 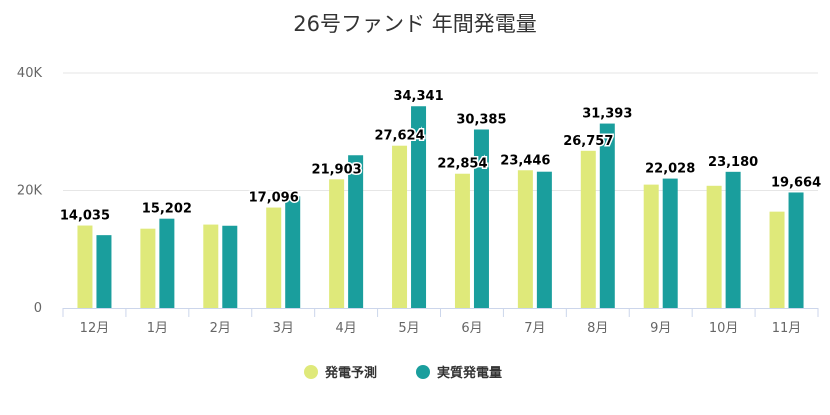 What do you see at coordinates (418, 96) in the screenshot?
I see `data-label: 34,341` at bounding box center [418, 96].